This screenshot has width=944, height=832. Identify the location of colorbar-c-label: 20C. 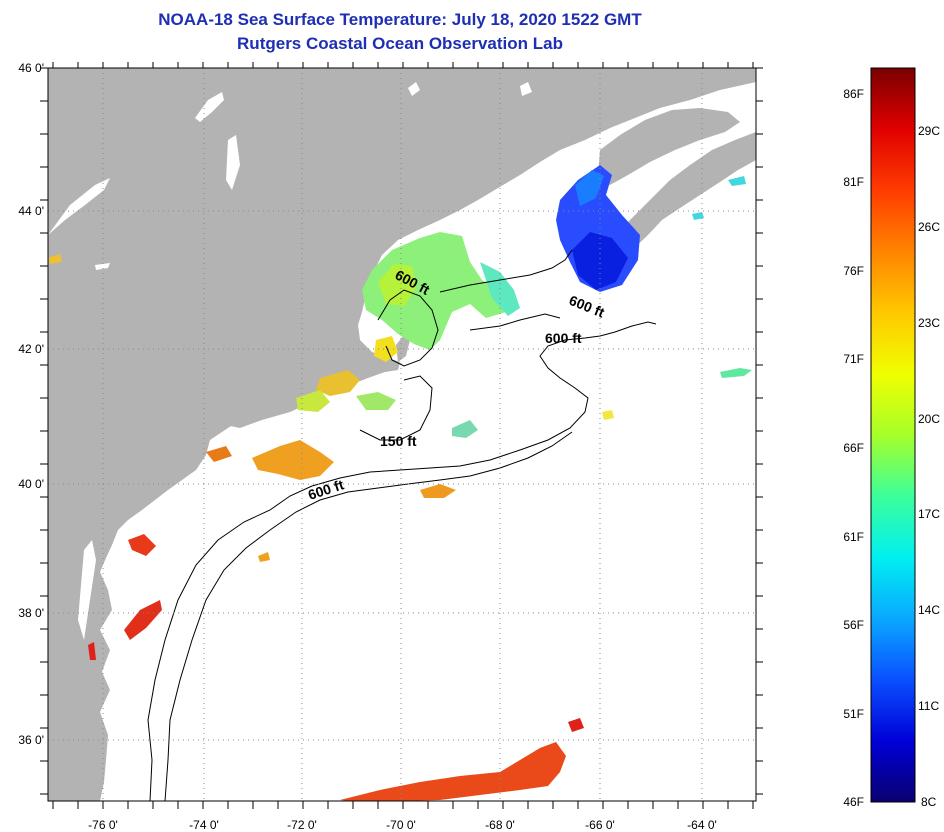
(929, 419).